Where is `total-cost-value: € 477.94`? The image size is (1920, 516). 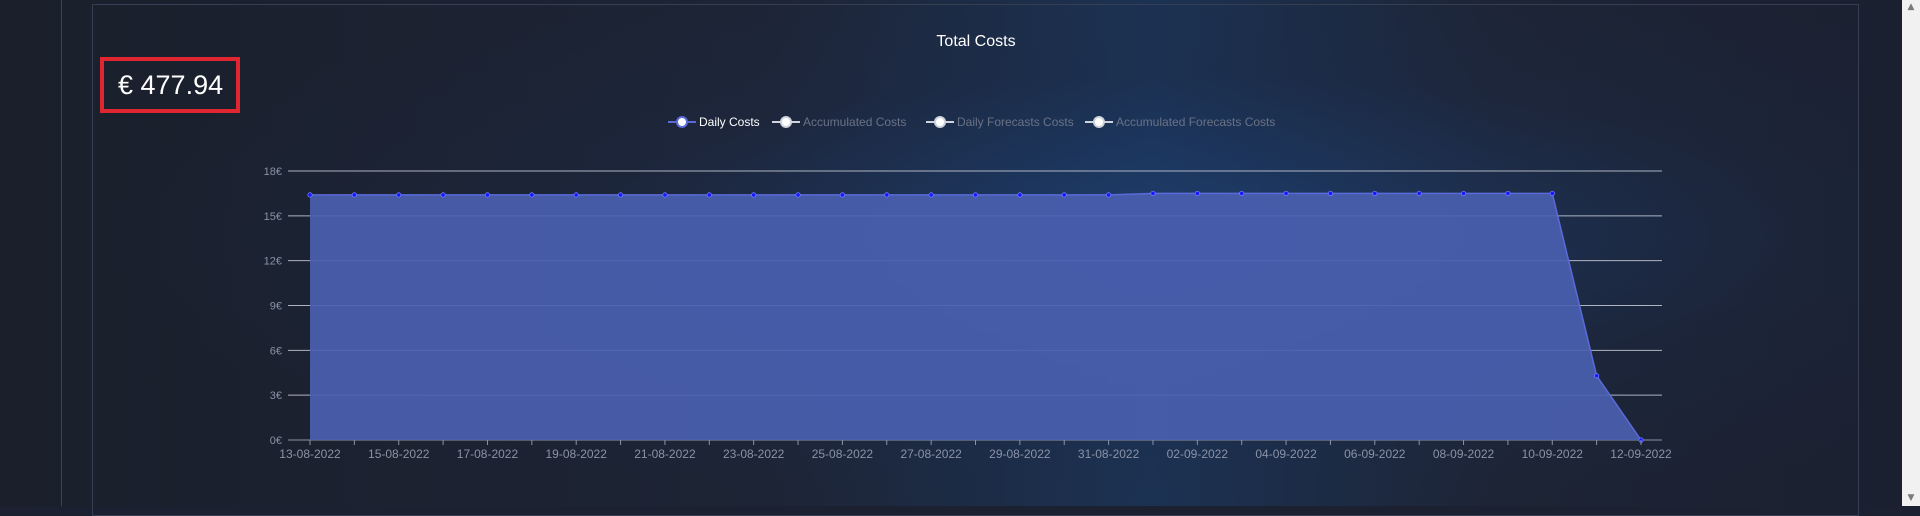 total-cost-value: € 477.94 is located at coordinates (170, 85).